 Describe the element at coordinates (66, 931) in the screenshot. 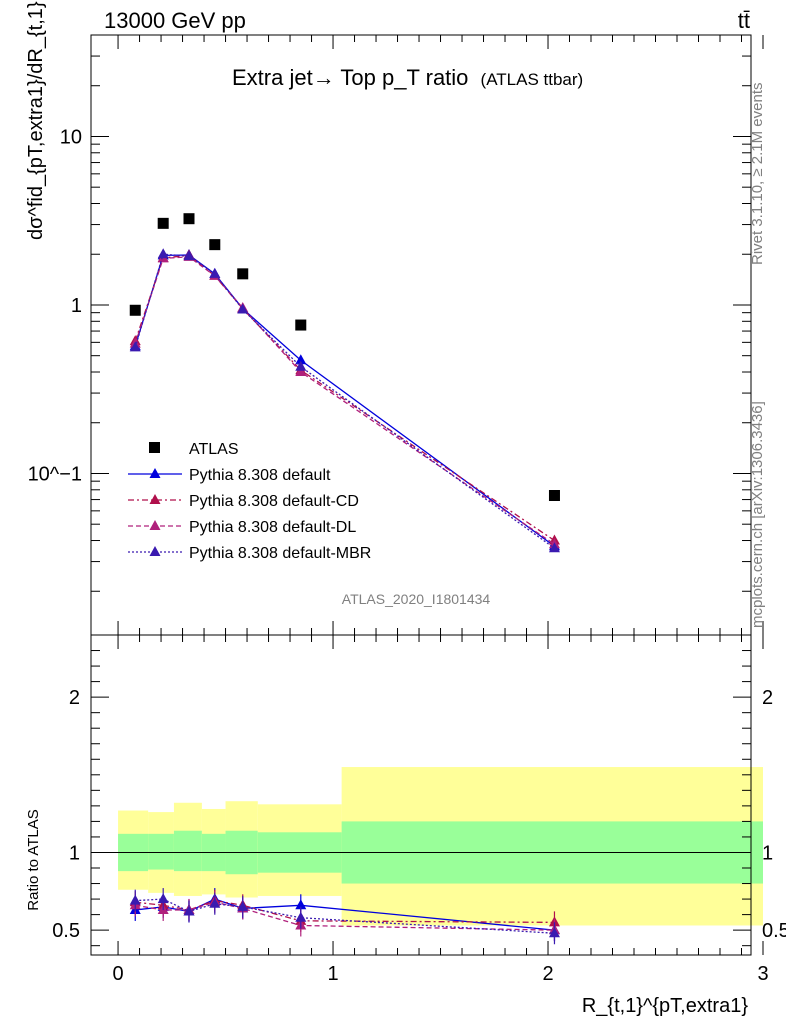

I see `ratio-y-tick-label: 0.5` at that location.